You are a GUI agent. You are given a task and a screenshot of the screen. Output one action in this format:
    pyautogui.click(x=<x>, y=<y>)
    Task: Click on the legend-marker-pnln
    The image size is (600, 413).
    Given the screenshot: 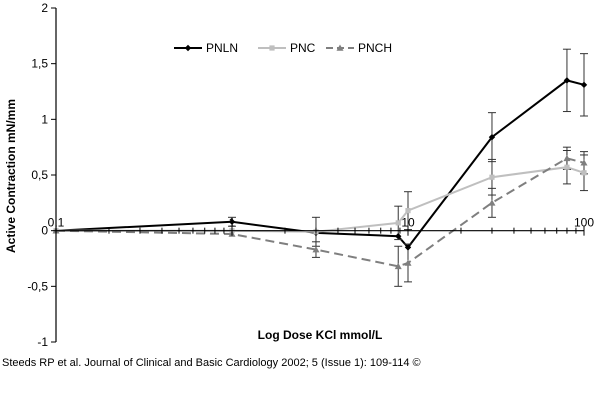 What is the action you would take?
    pyautogui.click(x=188, y=48)
    